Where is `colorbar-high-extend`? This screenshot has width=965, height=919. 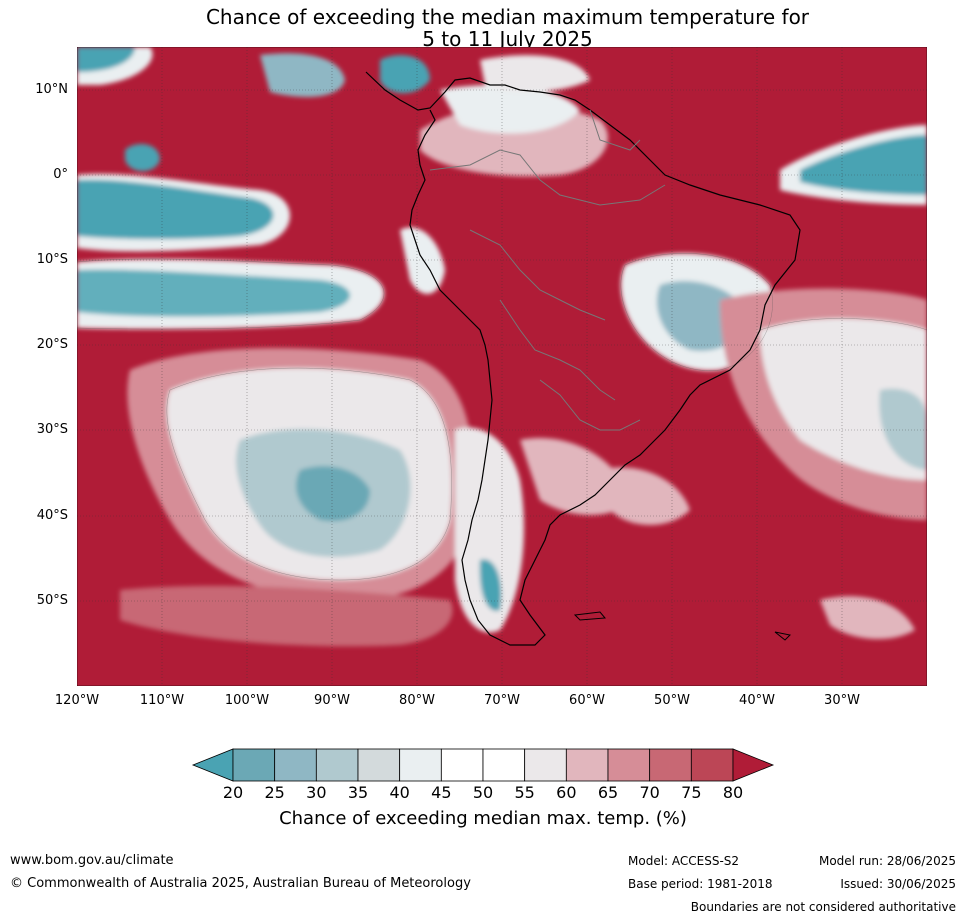 colorbar-high-extend is located at coordinates (753, 765).